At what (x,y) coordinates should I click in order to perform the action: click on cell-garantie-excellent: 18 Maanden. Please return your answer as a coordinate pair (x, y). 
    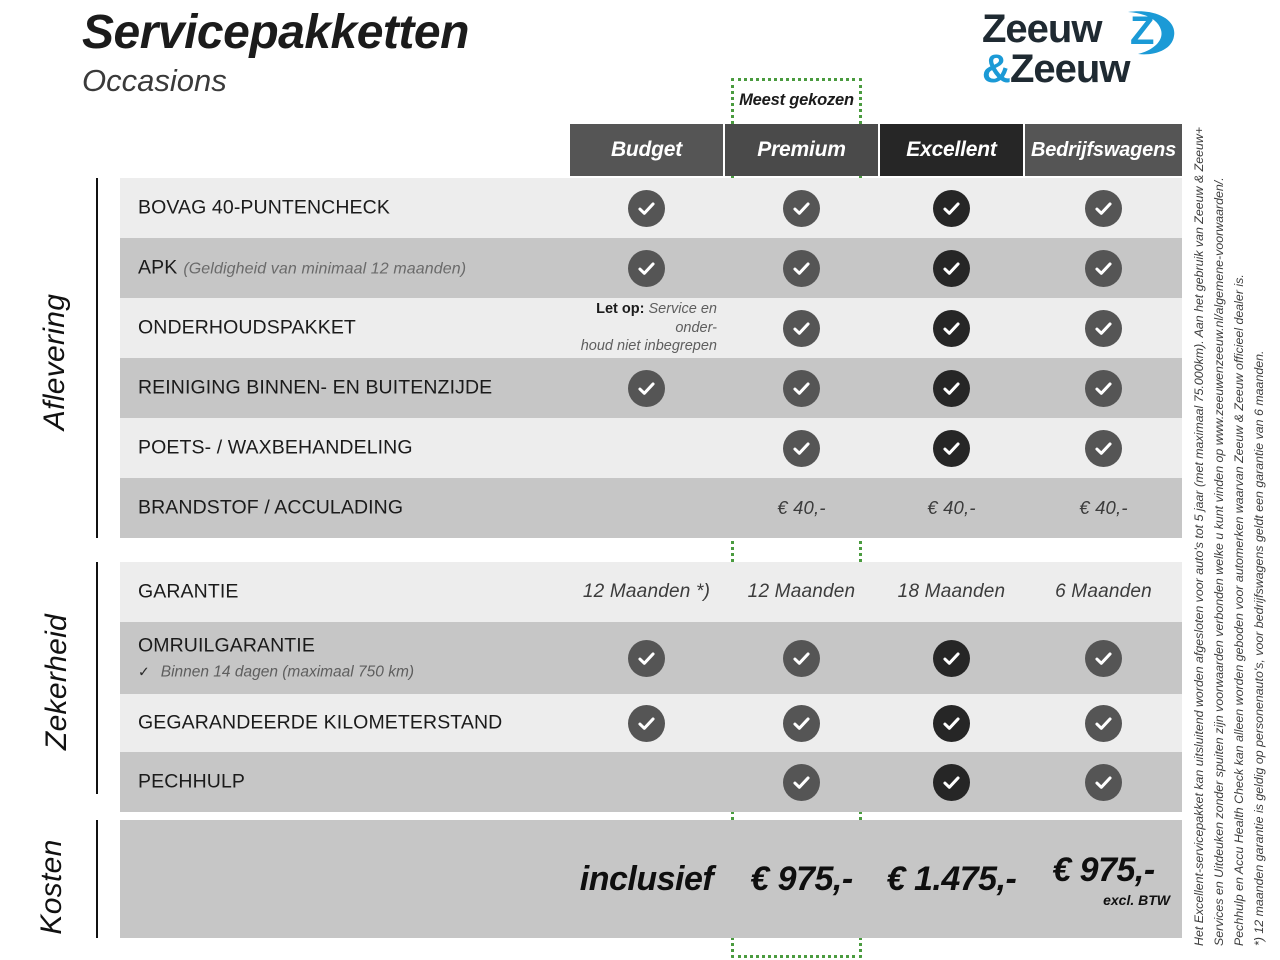
    Looking at the image, I should click on (951, 592).